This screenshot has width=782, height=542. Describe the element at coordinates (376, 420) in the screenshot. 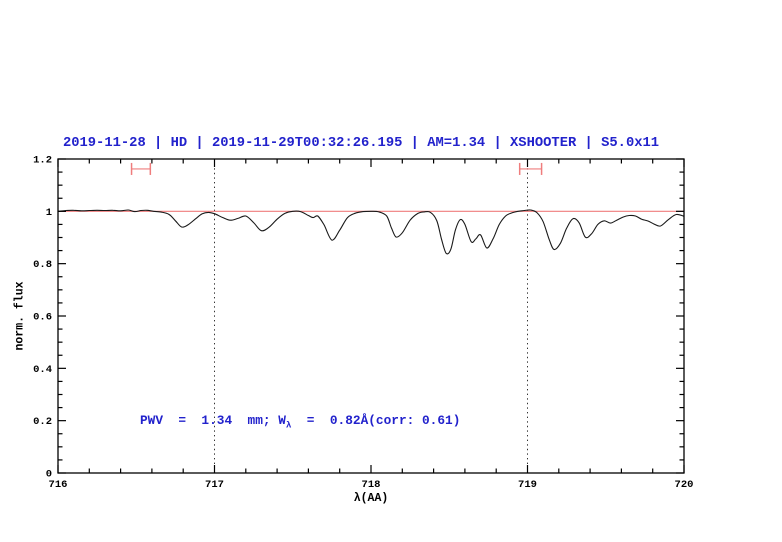

I see `pwv-annotation-text-2: = 0.82Å(corr: 0.61)` at that location.